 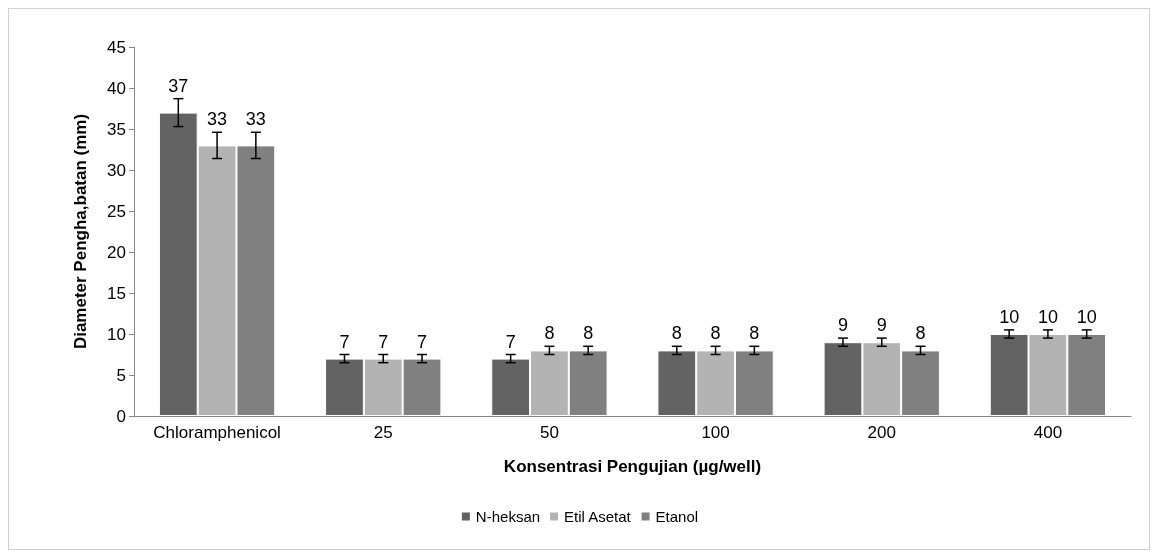 What do you see at coordinates (116, 293) in the screenshot?
I see `y-tick-label: 15` at bounding box center [116, 293].